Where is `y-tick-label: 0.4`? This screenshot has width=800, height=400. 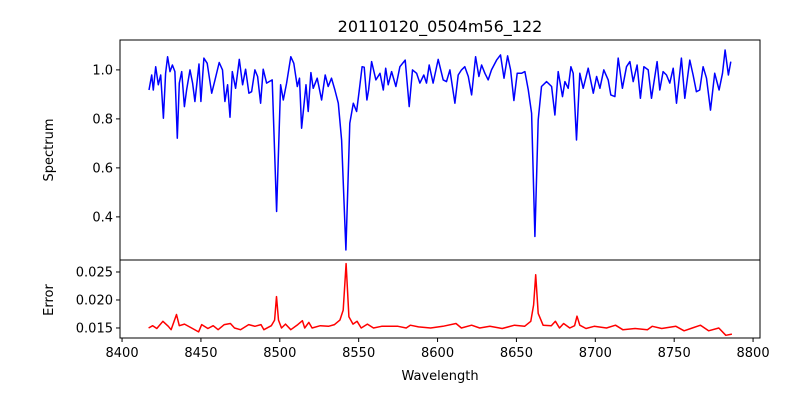
y-tick-label: 0.4 is located at coordinates (102, 217).